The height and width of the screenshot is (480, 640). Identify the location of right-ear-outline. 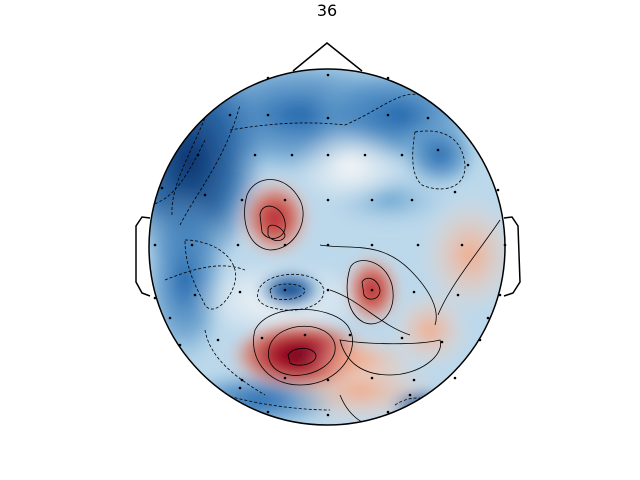
(512, 256).